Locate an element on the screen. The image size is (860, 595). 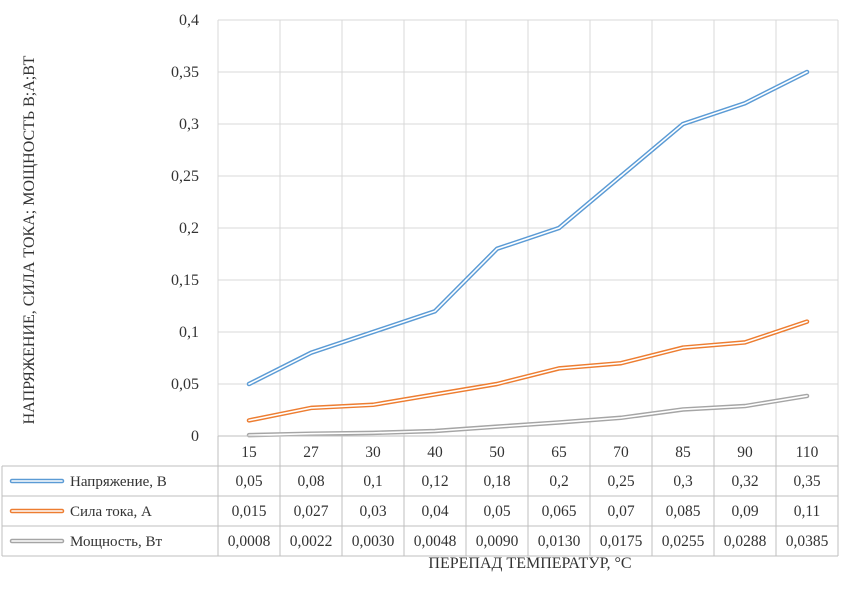
data-label: 0,09 is located at coordinates (744, 511).